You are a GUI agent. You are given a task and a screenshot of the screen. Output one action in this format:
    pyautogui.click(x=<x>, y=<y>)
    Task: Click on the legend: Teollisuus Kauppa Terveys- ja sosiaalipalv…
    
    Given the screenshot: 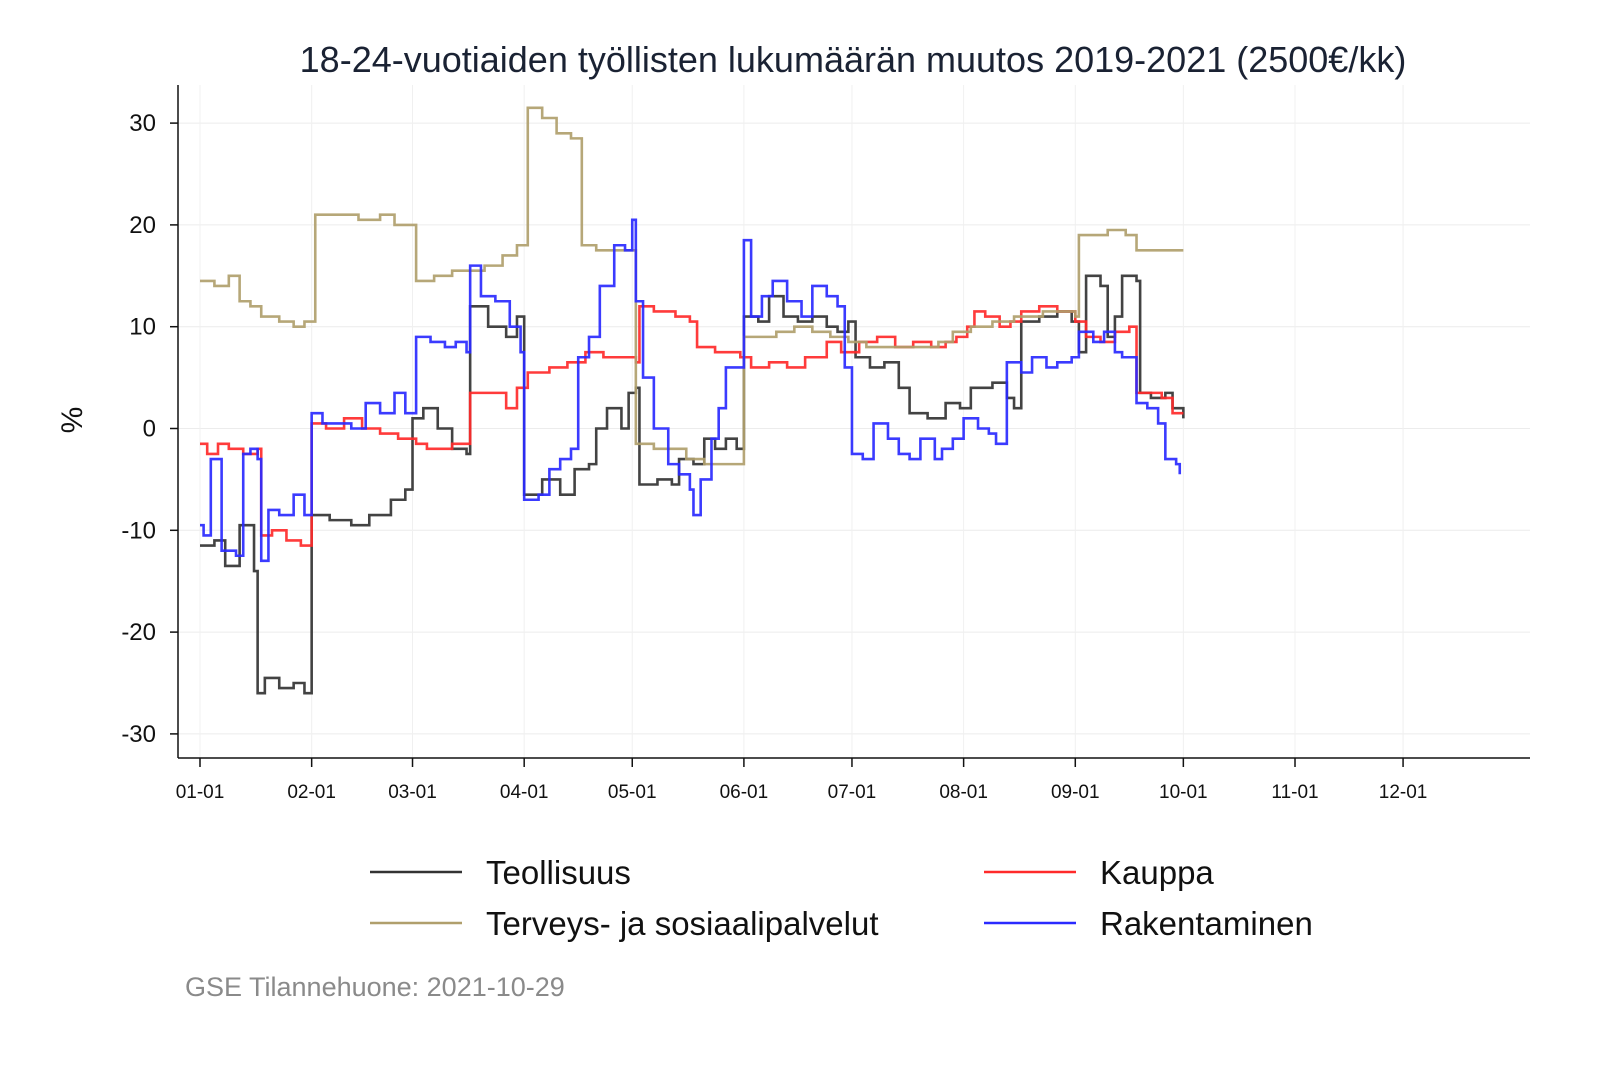 What is the action you would take?
    pyautogui.click(x=841, y=898)
    